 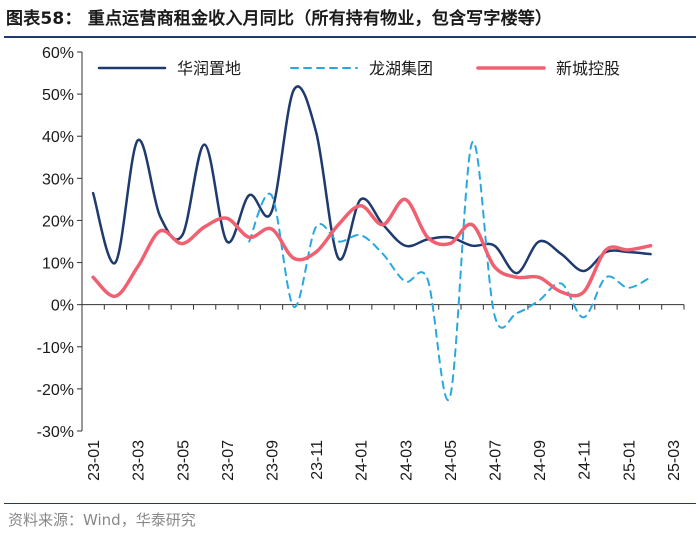 What do you see at coordinates (629, 460) in the screenshot?
I see `x-tick-label: 25-01` at bounding box center [629, 460].